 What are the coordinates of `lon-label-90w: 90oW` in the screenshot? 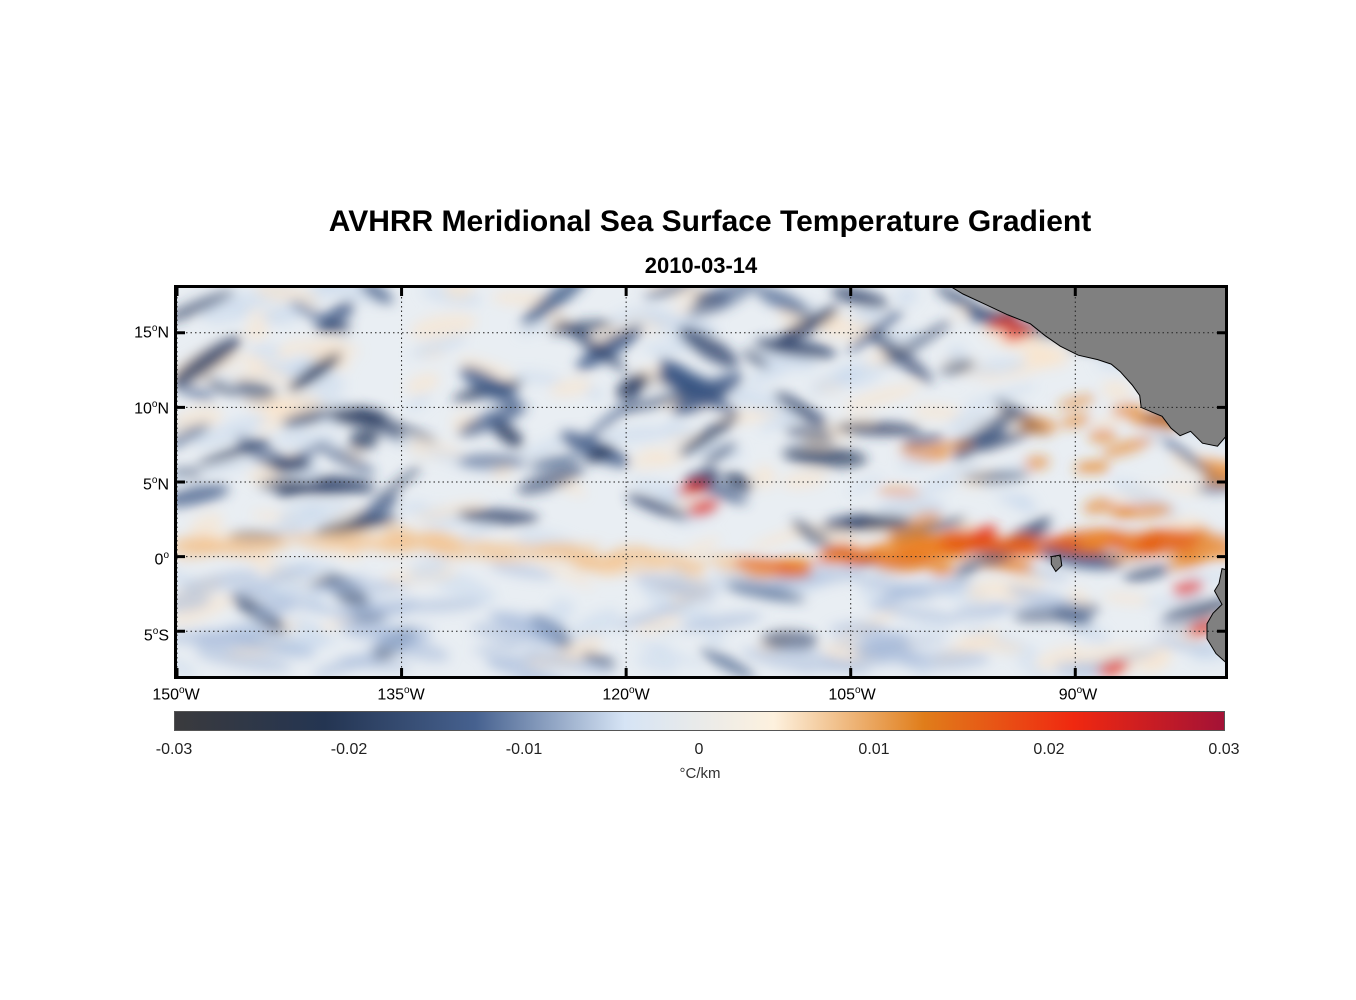 It's located at (1078, 694).